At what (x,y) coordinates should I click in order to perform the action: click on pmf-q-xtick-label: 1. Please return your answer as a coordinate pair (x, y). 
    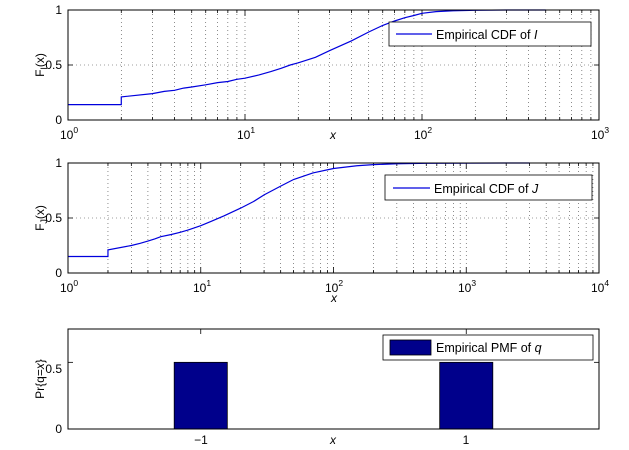
    Looking at the image, I should click on (466, 440).